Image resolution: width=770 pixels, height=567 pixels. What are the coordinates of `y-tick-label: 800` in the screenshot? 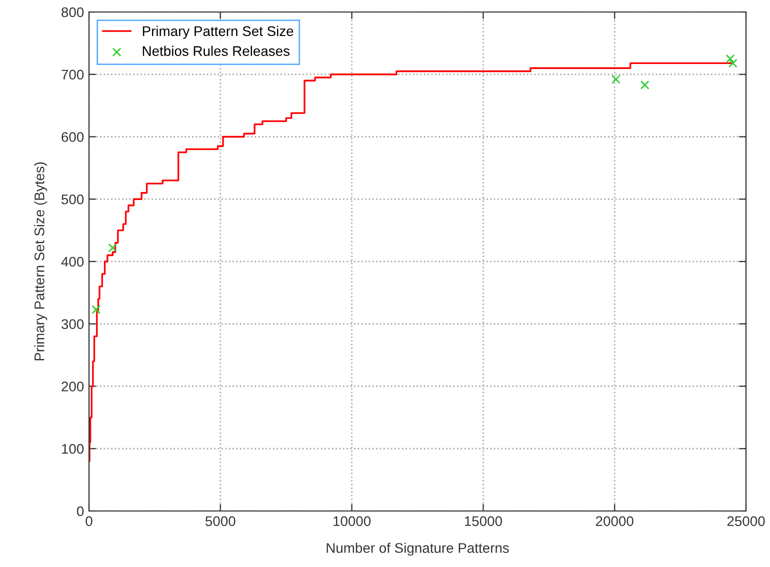 It's located at (73, 12).